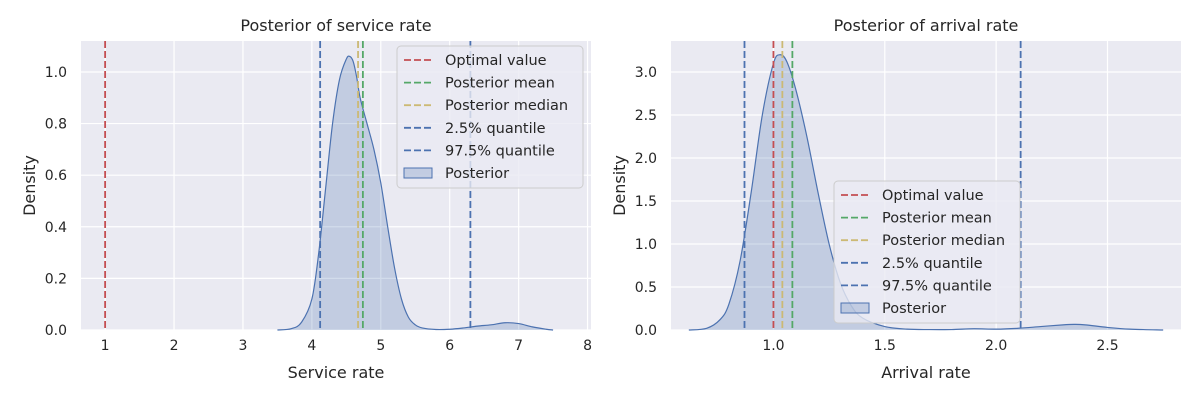  What do you see at coordinates (174, 346) in the screenshot?
I see `x-tick-label: 2` at bounding box center [174, 346].